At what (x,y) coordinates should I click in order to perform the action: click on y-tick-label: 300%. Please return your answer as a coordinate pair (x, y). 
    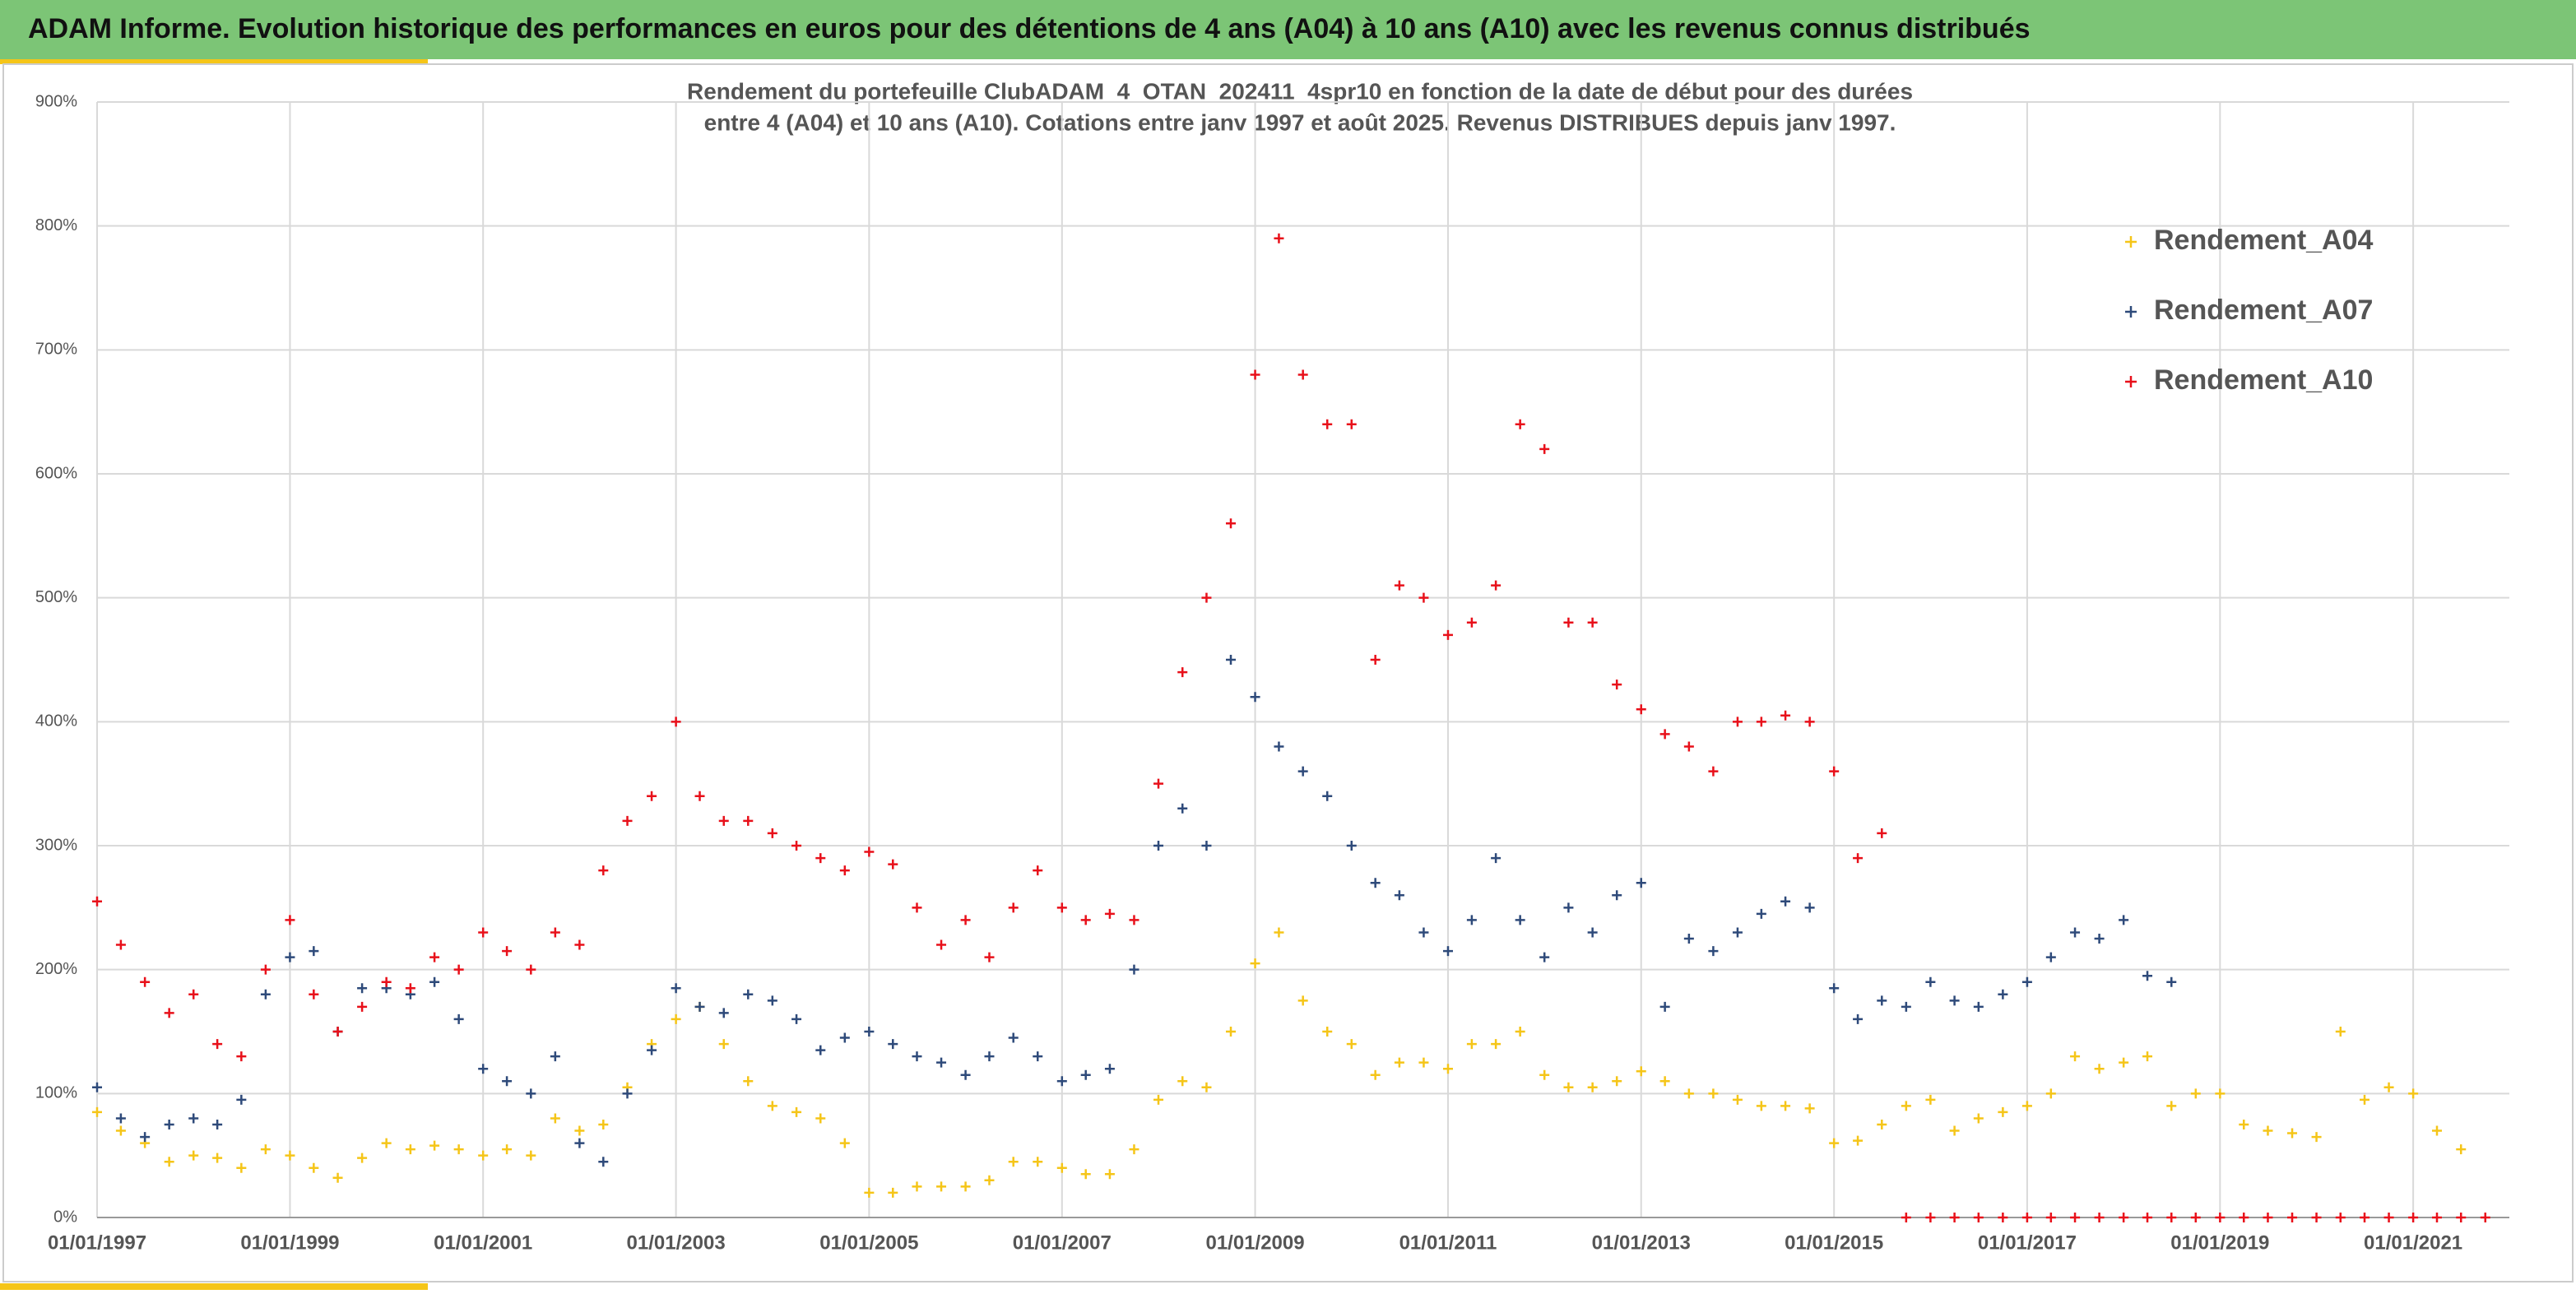
    Looking at the image, I should click on (56, 845).